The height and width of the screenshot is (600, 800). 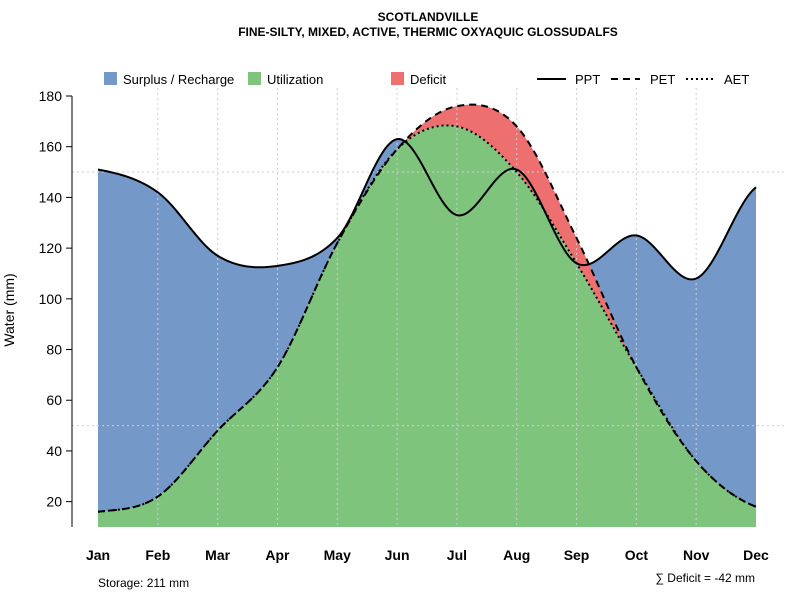 I want to click on y-tick-label: 40, so click(x=54, y=451).